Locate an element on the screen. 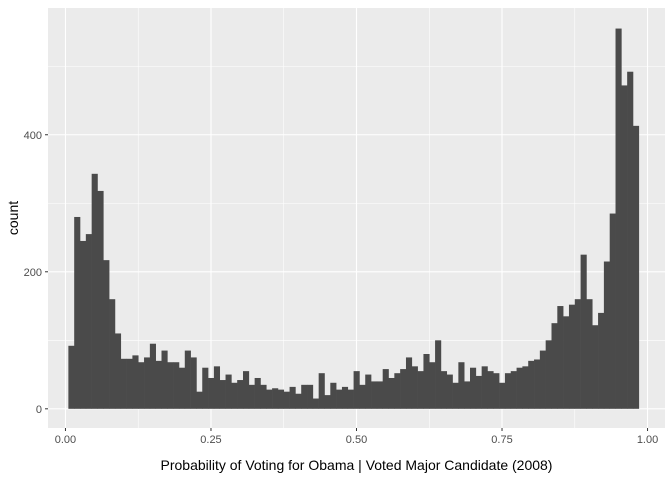 This screenshot has height=480, width=672. x-tick-label: 0.75 is located at coordinates (501, 440).